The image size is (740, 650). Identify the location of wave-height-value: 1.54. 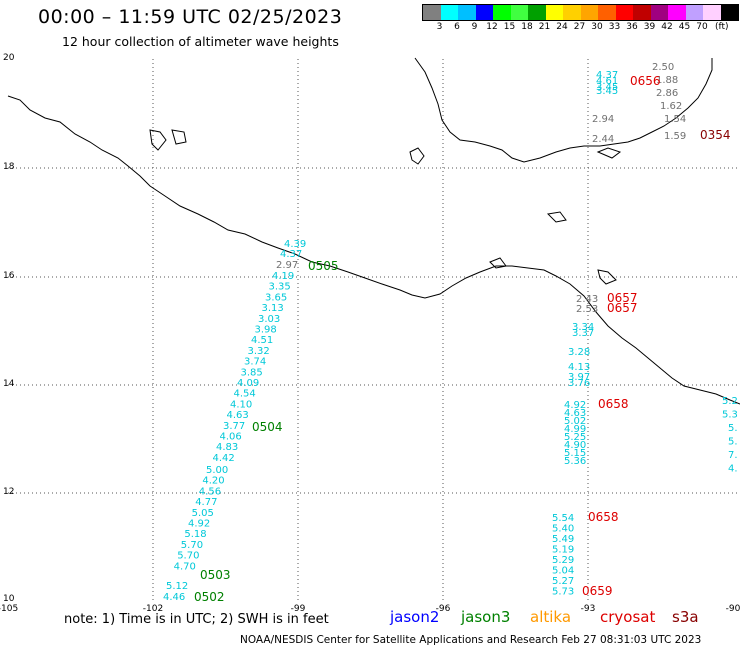
(675, 119).